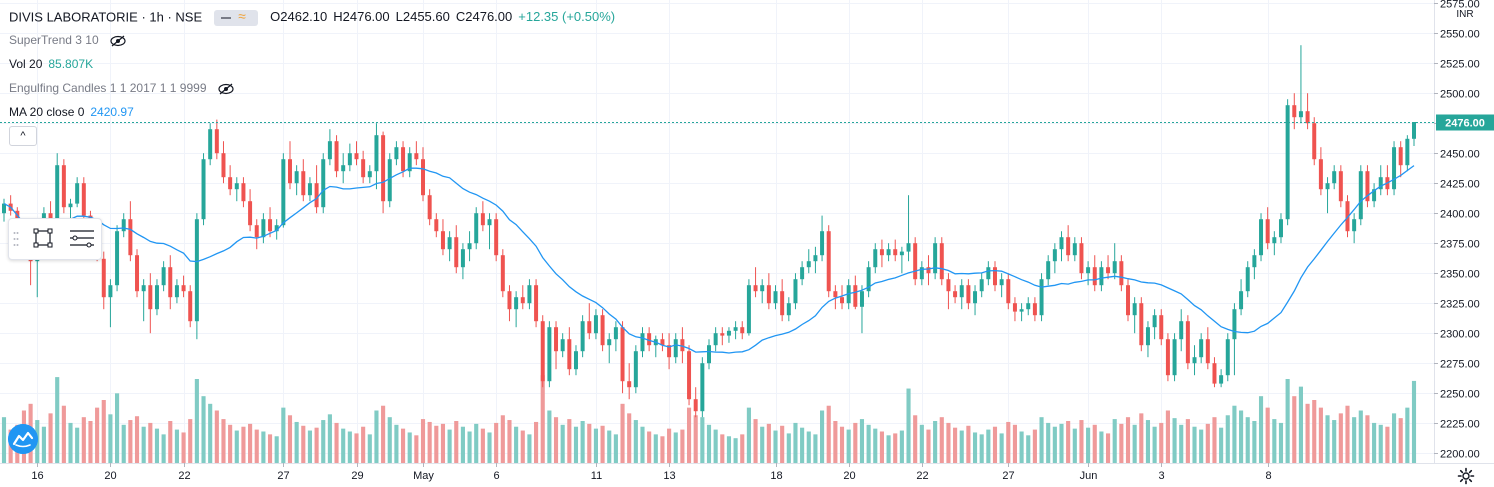  What do you see at coordinates (1268, 476) in the screenshot?
I see `x-tick-label: 8` at bounding box center [1268, 476].